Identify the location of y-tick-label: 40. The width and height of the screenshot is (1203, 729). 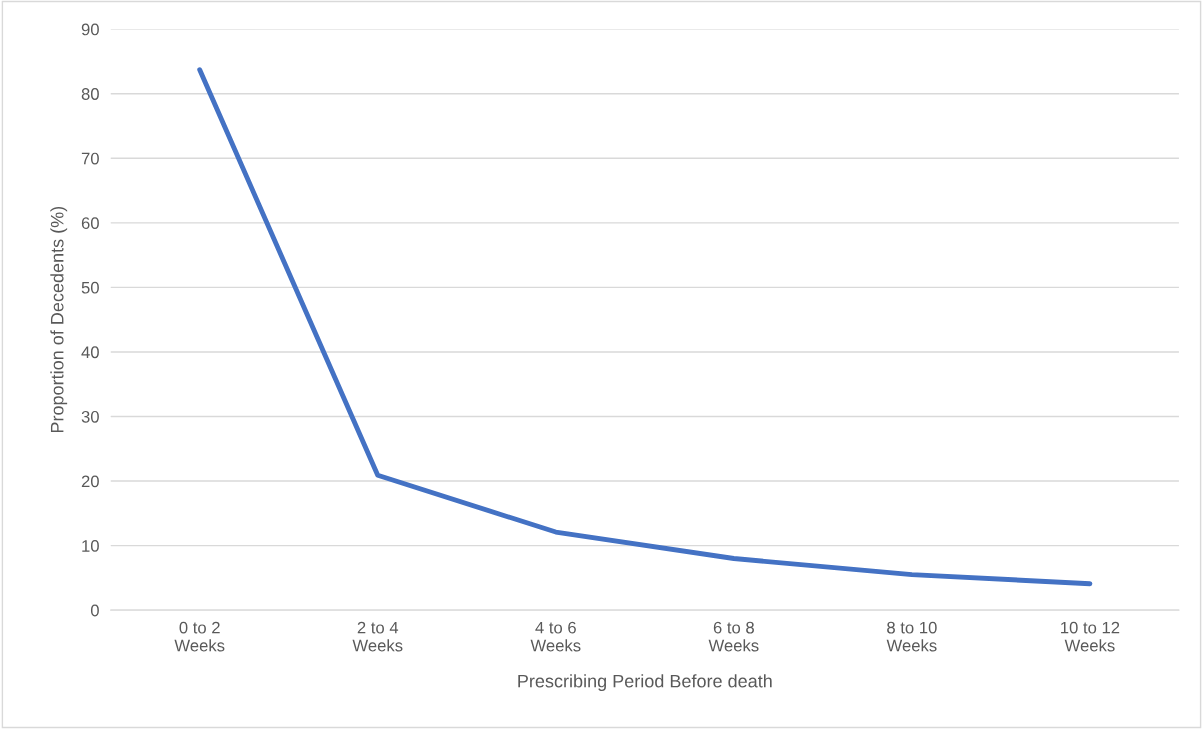
(90, 352).